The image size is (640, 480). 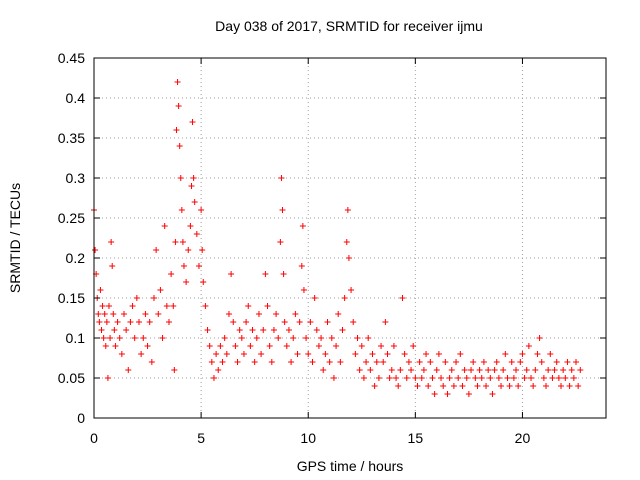 What do you see at coordinates (76, 258) in the screenshot?
I see `y-tick-label: 0.2` at bounding box center [76, 258].